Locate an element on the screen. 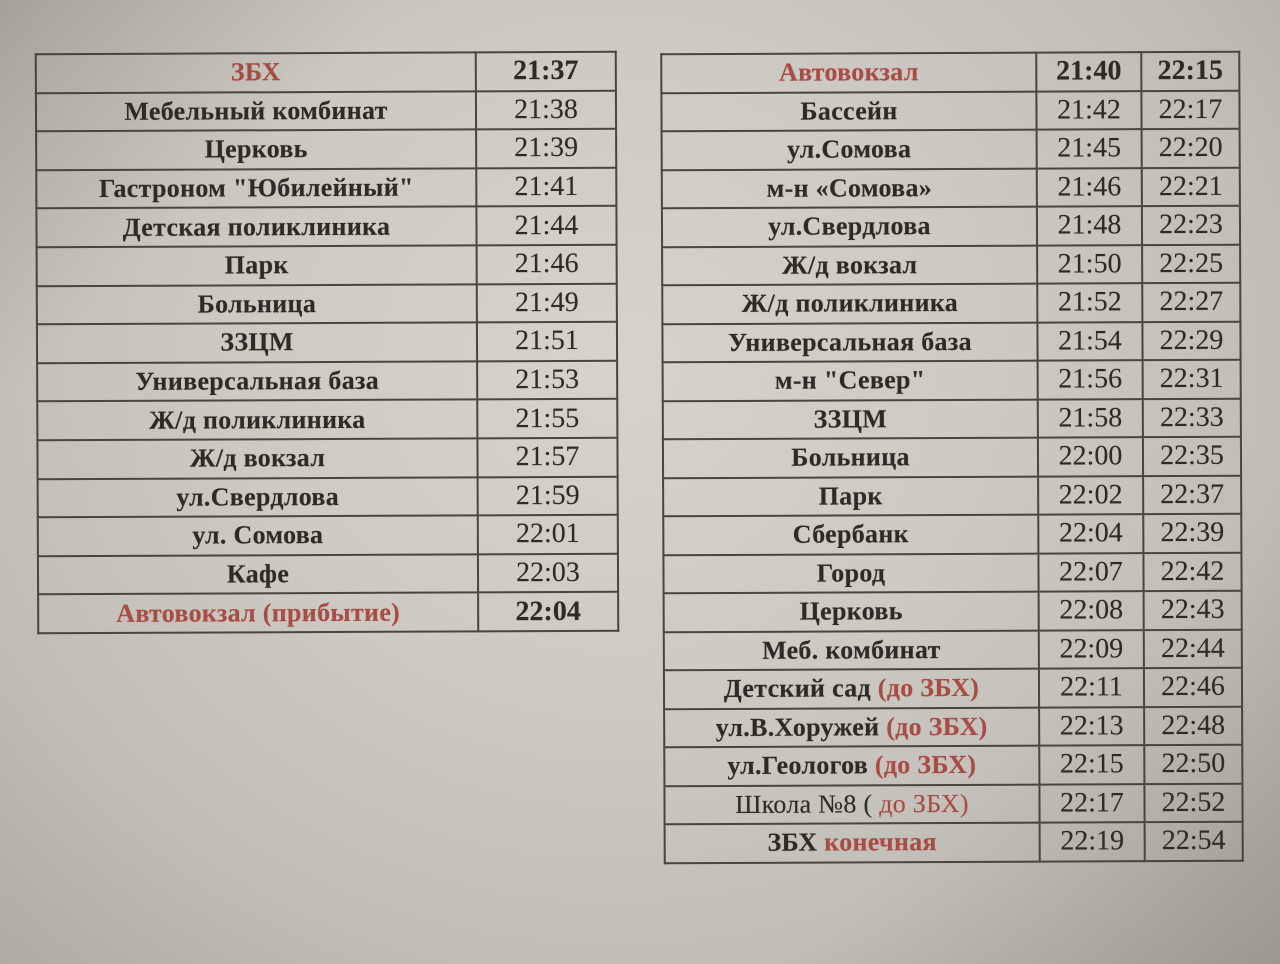 The width and height of the screenshot is (1280, 964). stop-name: Детская поликлиника is located at coordinates (256, 226).